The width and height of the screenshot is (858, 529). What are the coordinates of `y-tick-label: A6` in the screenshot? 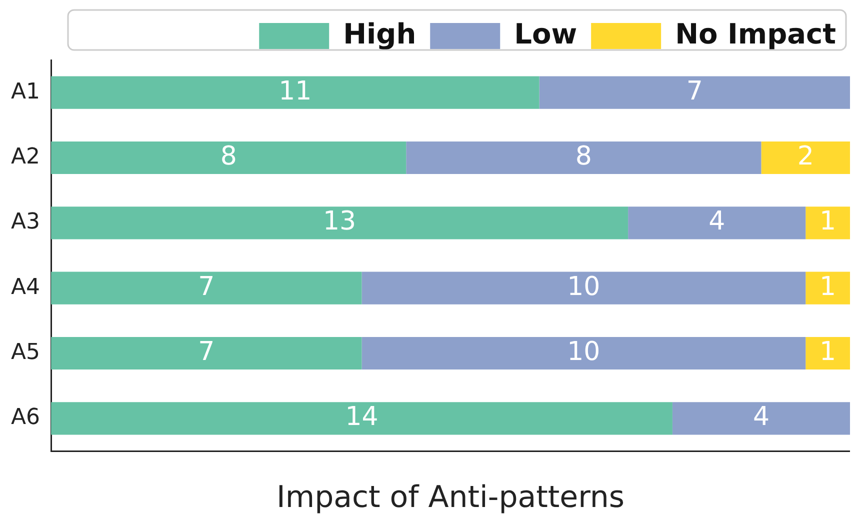 It's located at (25, 417).